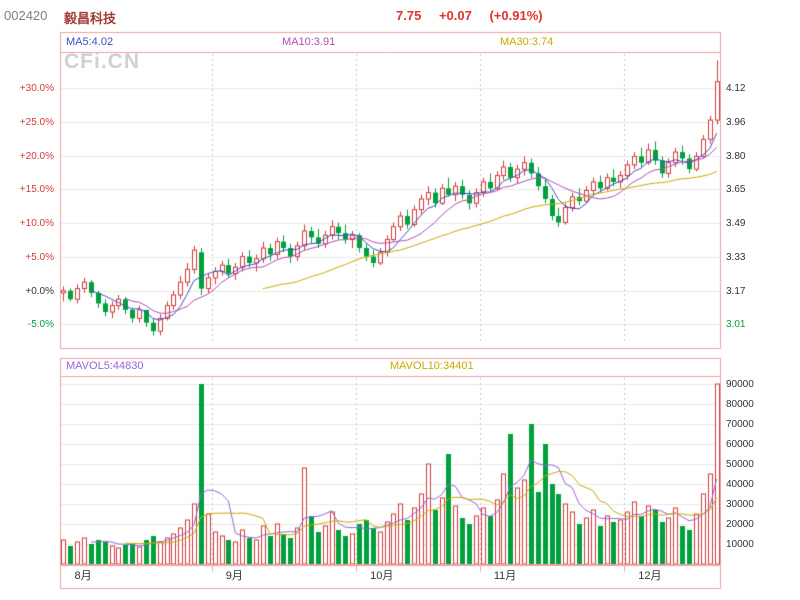 This screenshot has height=600, width=800. What do you see at coordinates (409, 15) in the screenshot?
I see `last-price: 7.75` at bounding box center [409, 15].